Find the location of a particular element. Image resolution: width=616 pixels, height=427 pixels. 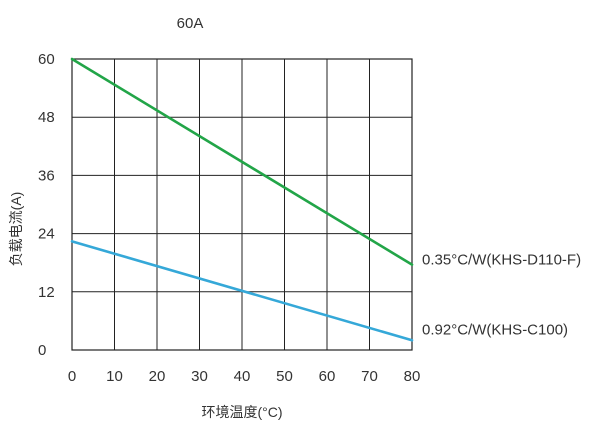

x-axis-ticks: 0 10 20 30 40 50 60 70 80 is located at coordinates (244, 376).